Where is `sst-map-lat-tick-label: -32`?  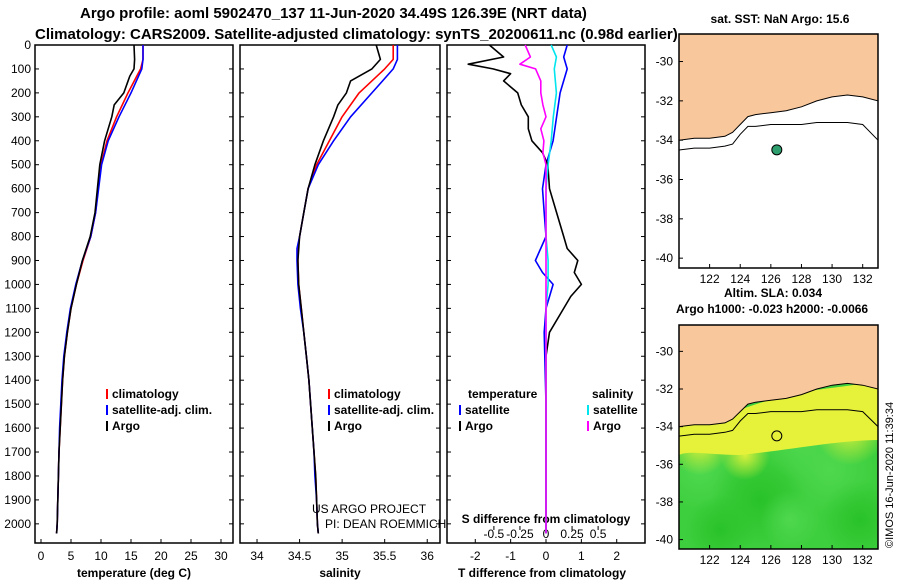 sst-map-lat-tick-label: -32 is located at coordinates (665, 101).